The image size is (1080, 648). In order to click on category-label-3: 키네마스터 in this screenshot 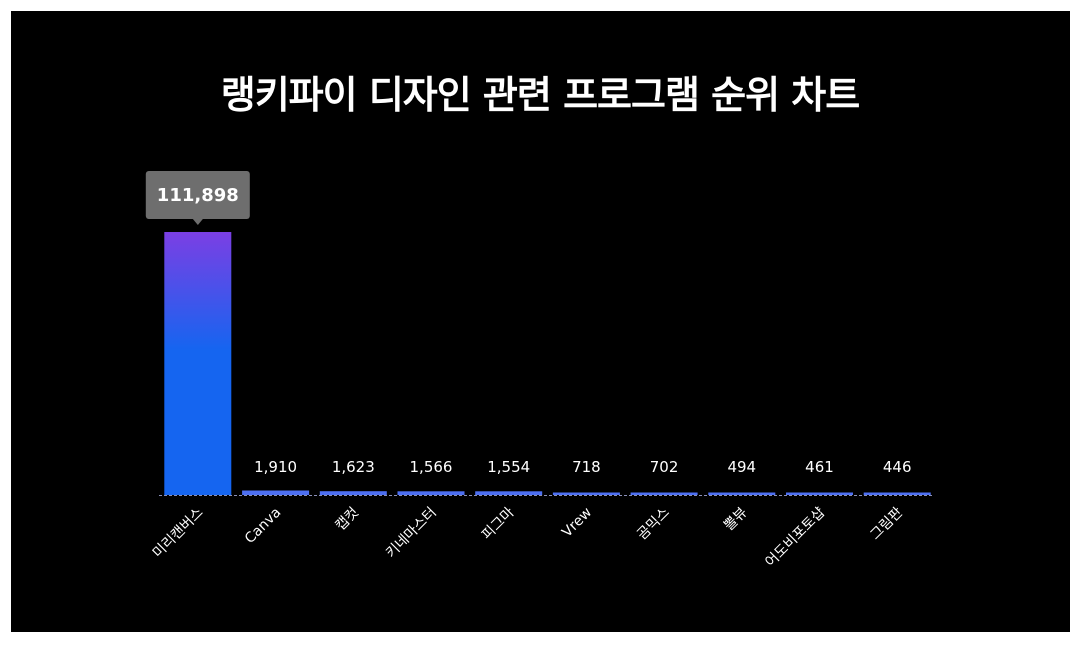, I will do `click(411, 533)`.